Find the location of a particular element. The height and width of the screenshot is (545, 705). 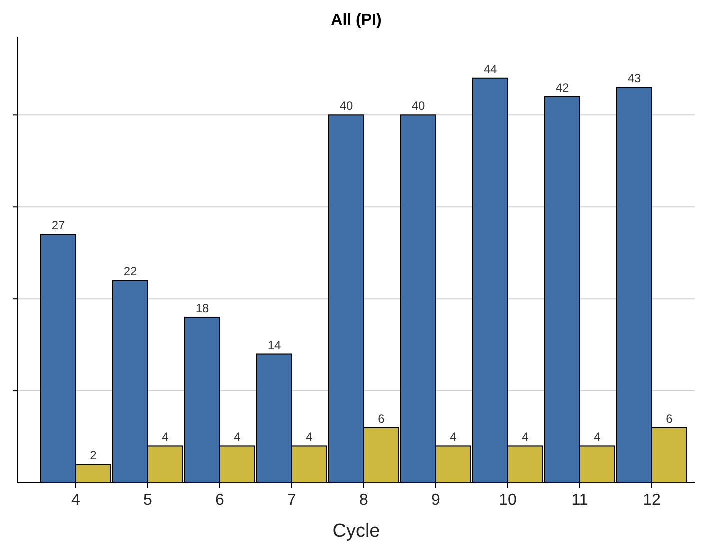

data-label: 42 is located at coordinates (563, 87).